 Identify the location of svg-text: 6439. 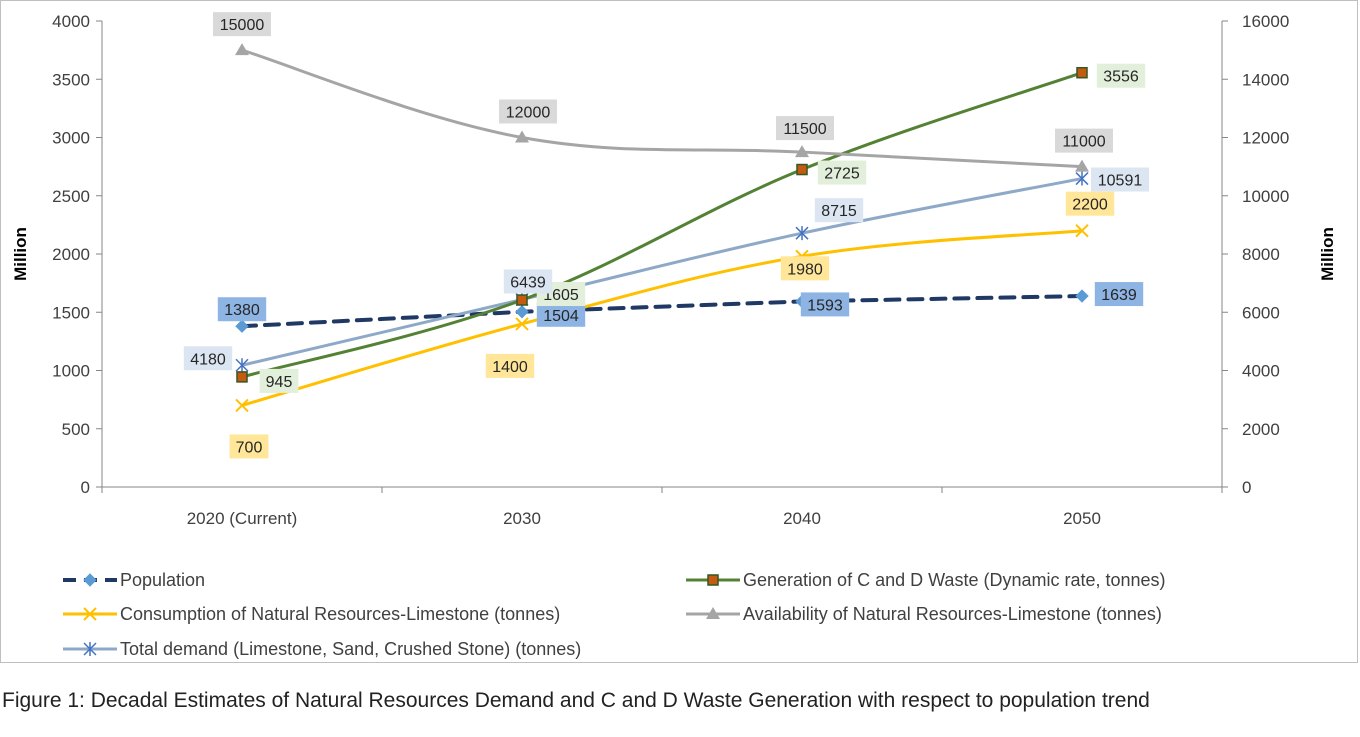
(528, 282).